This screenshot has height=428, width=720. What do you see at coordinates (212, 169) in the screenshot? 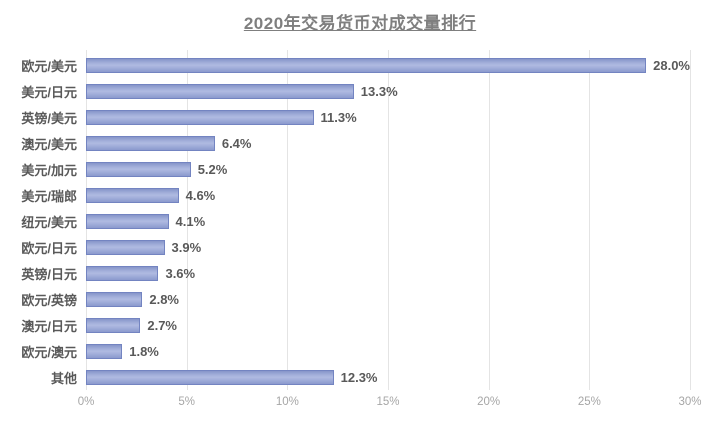
I see `data-label: 5.2%` at bounding box center [212, 169].